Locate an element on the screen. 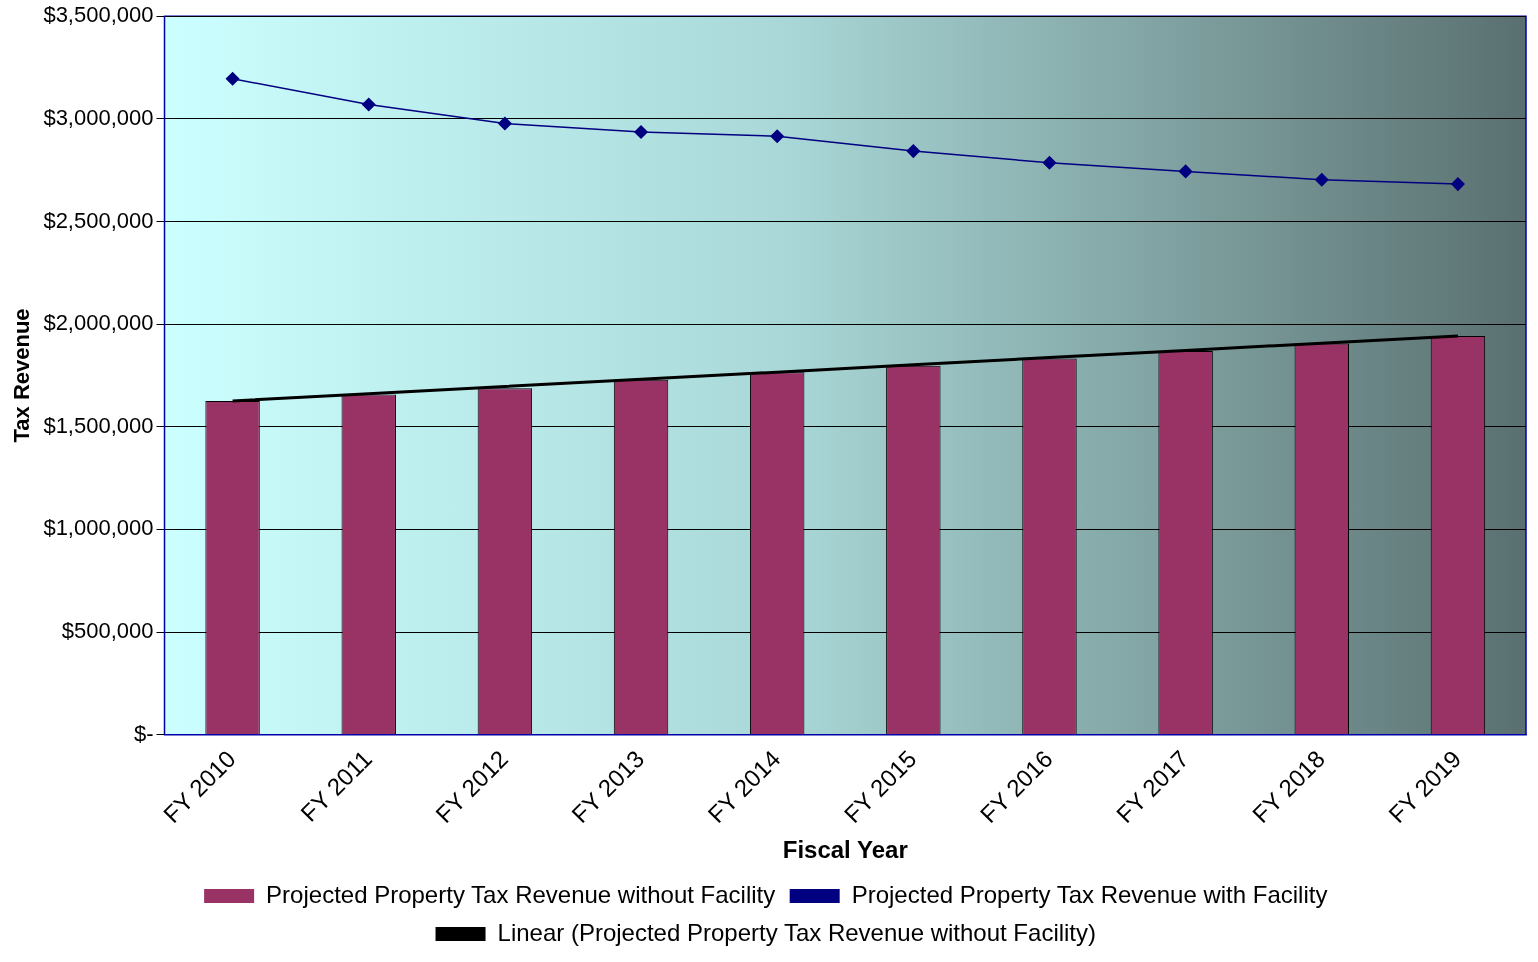 Image resolution: width=1538 pixels, height=962 pixels. y-tick-label: $- is located at coordinates (143, 733).